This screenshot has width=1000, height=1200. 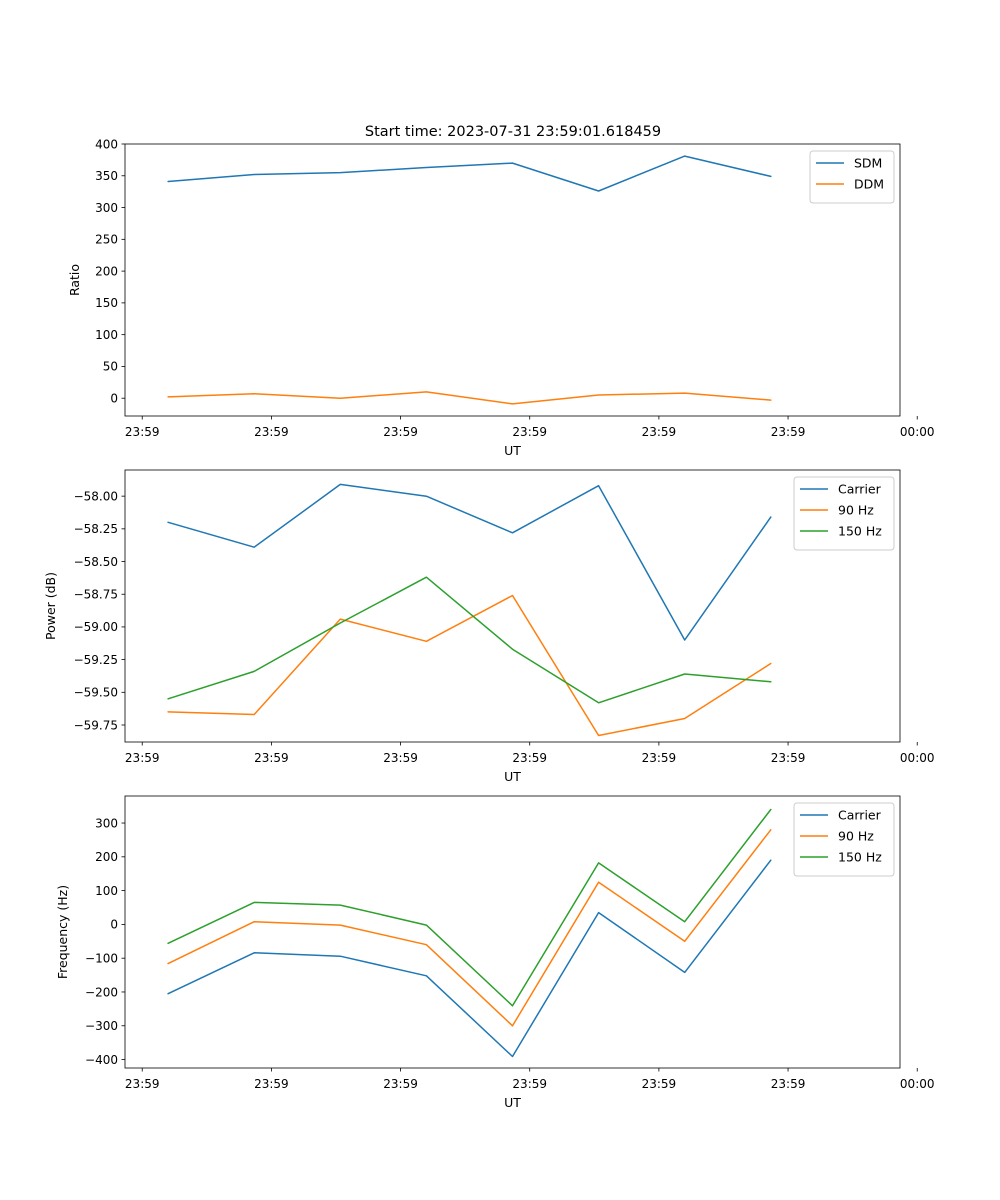 I want to click on y-tick-label: −58.00, so click(x=96, y=496).